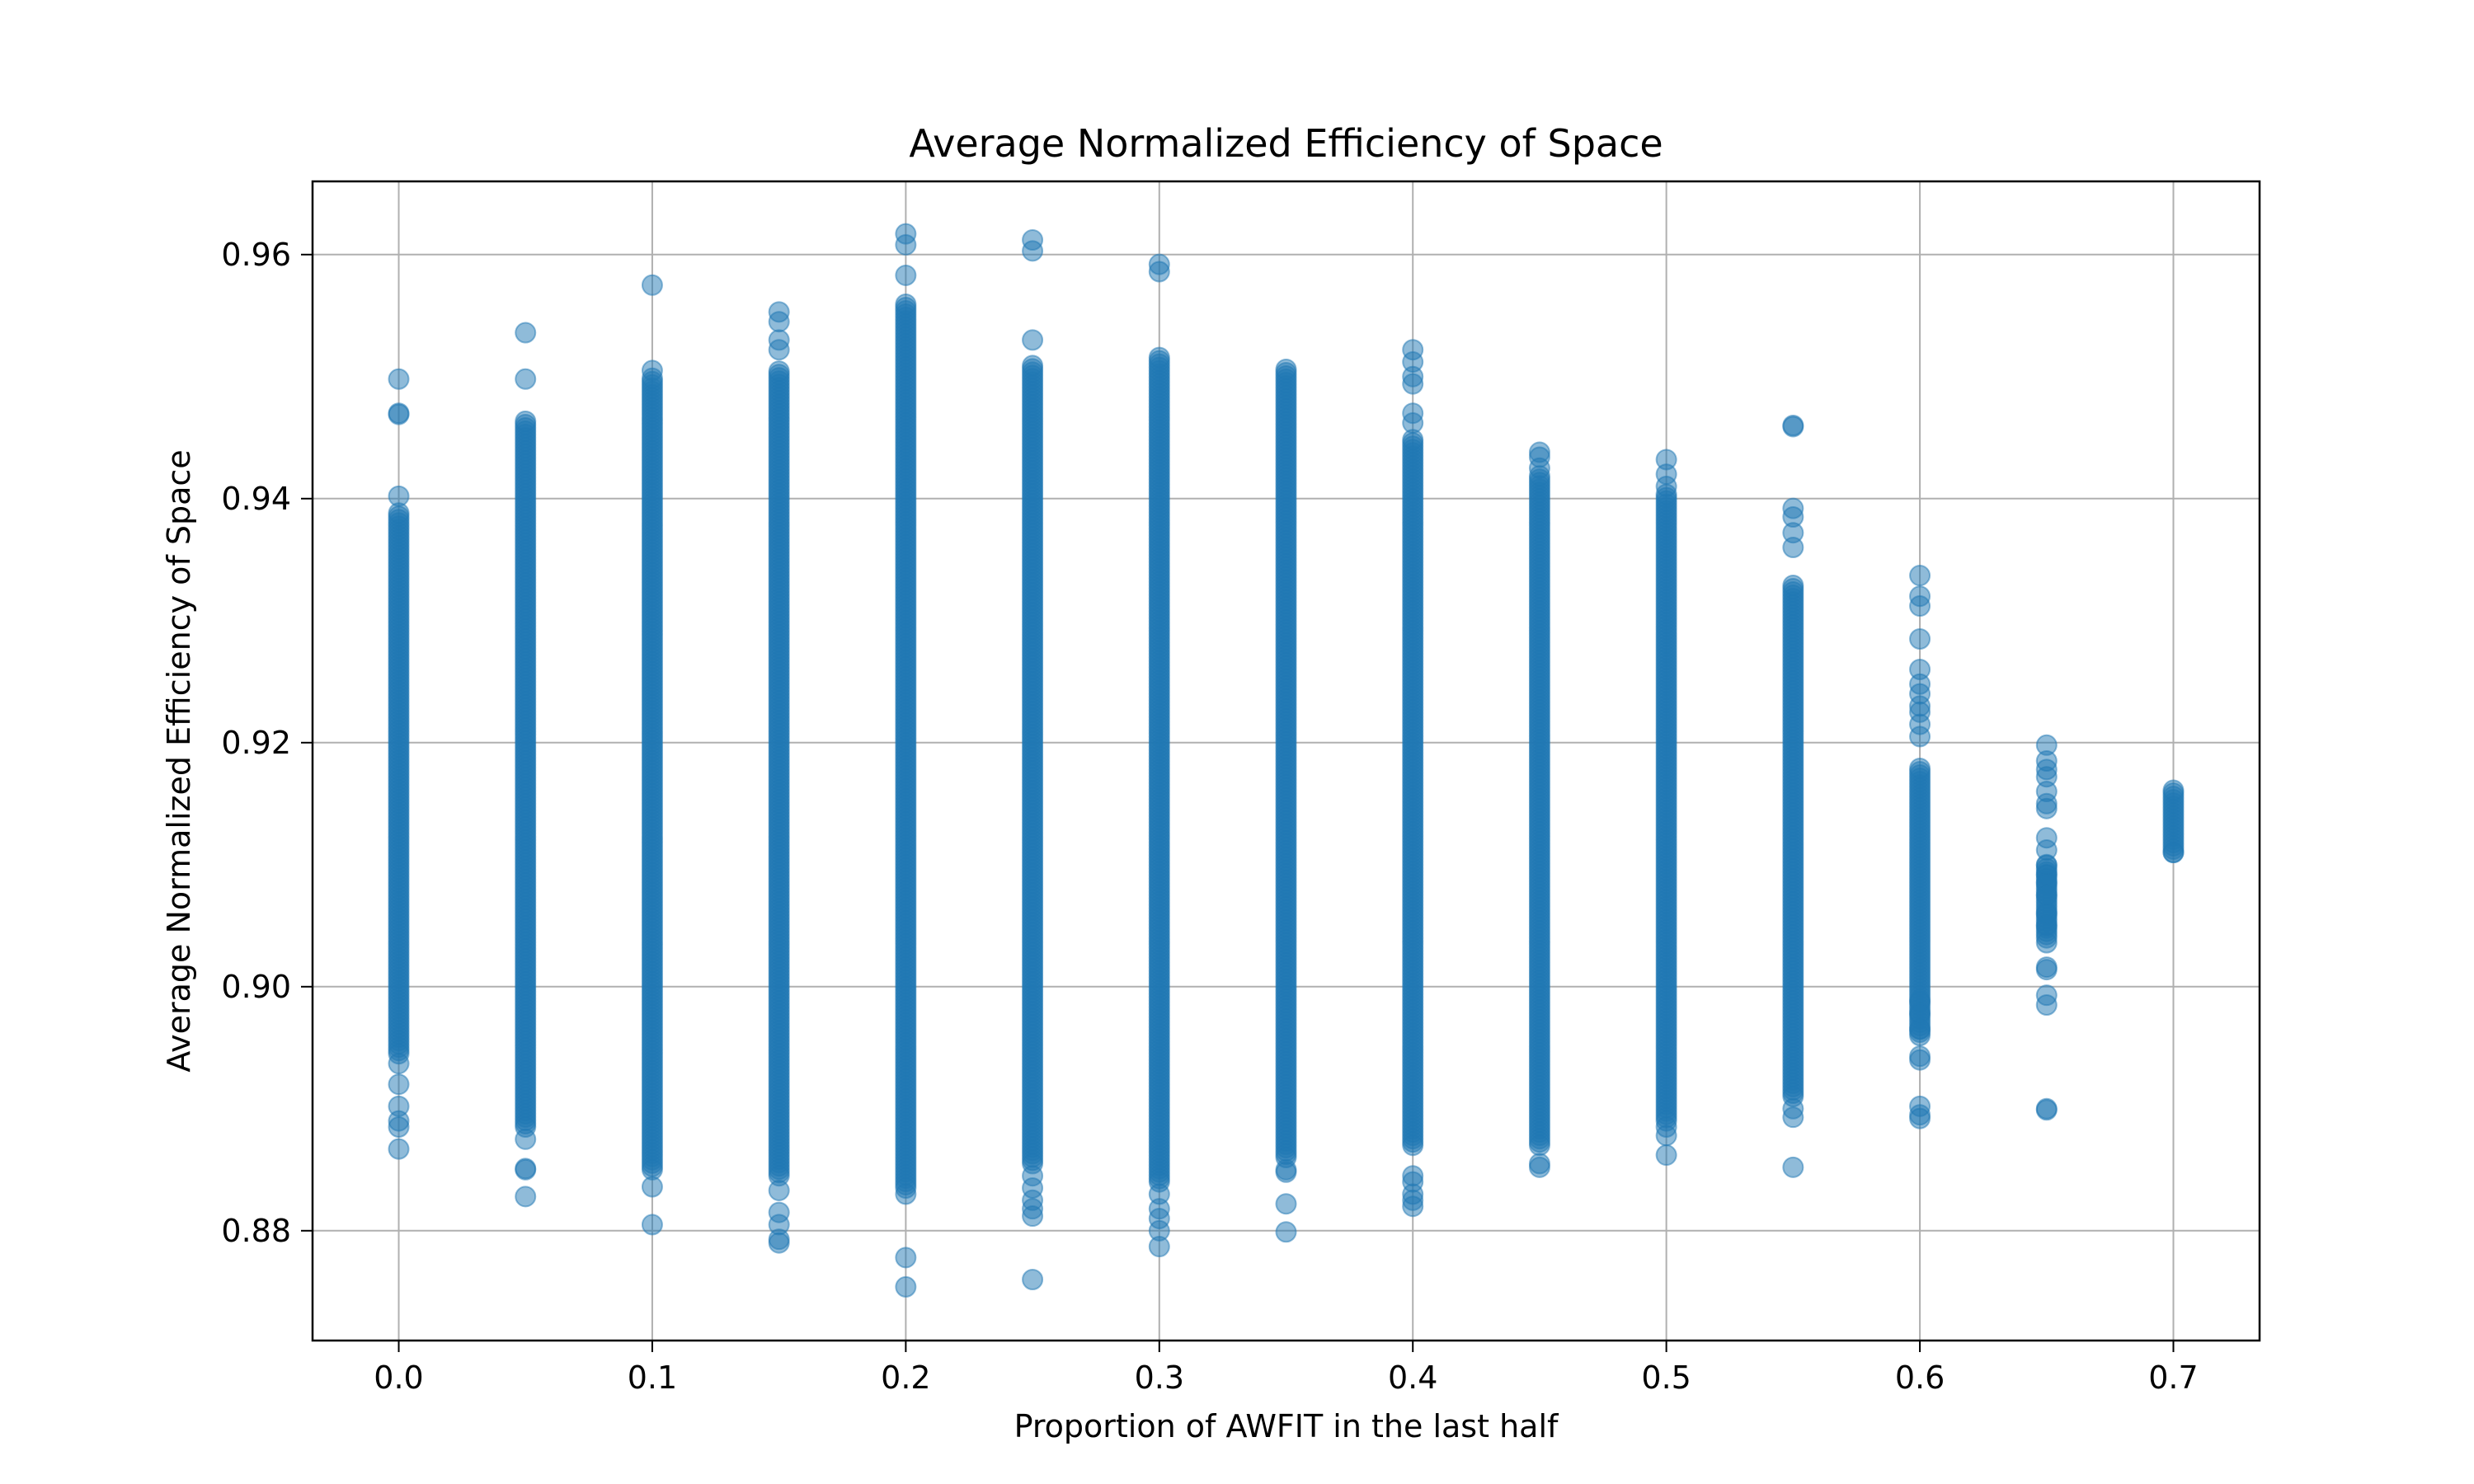 This screenshot has width=2474, height=1484. What do you see at coordinates (1412, 1378) in the screenshot?
I see `x-tick-label: 0.4` at bounding box center [1412, 1378].